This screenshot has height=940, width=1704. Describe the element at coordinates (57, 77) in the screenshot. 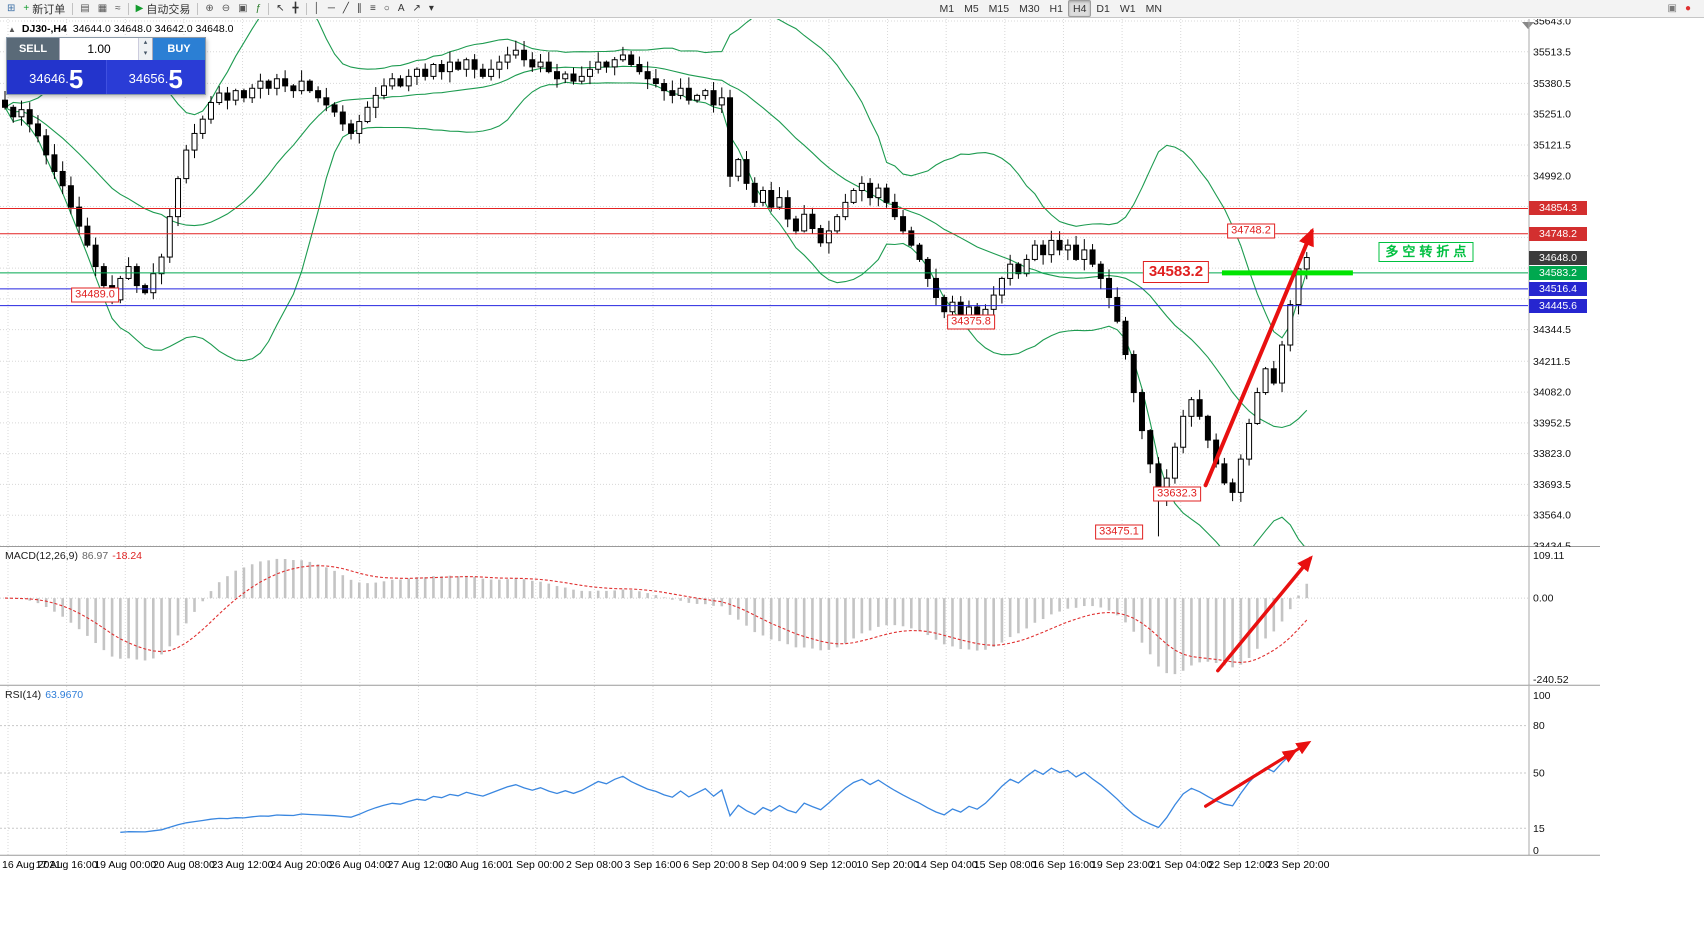

I see `sell-price-display: 34646. 5` at that location.